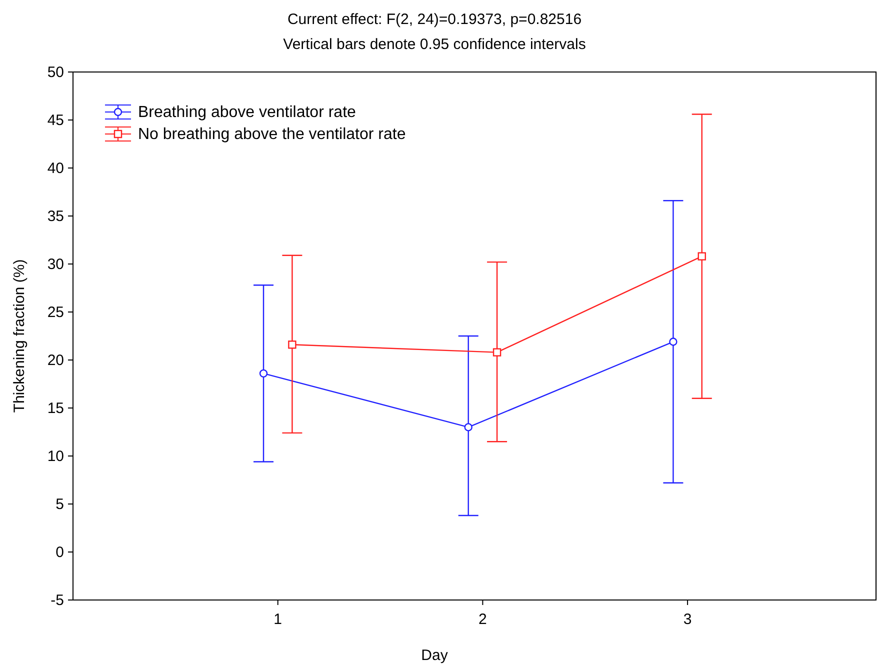  Describe the element at coordinates (55, 312) in the screenshot. I see `y-tick-label: 25` at that location.